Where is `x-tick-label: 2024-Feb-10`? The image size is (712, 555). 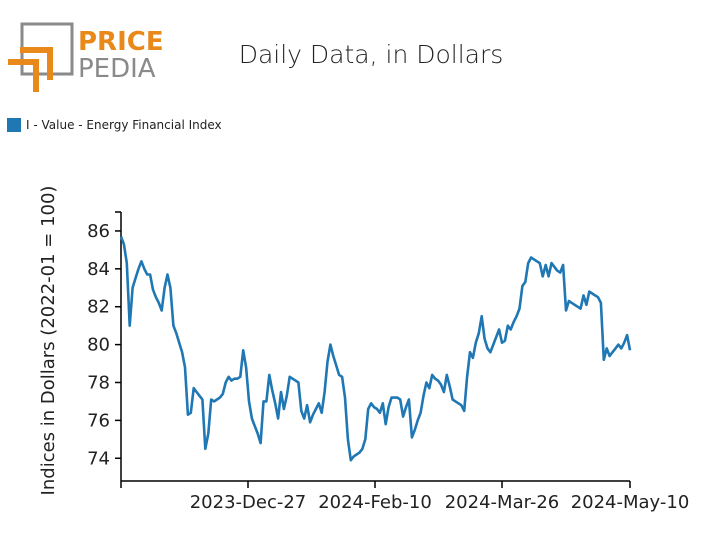 x-tick-label: 2024-Feb-10 is located at coordinates (375, 502).